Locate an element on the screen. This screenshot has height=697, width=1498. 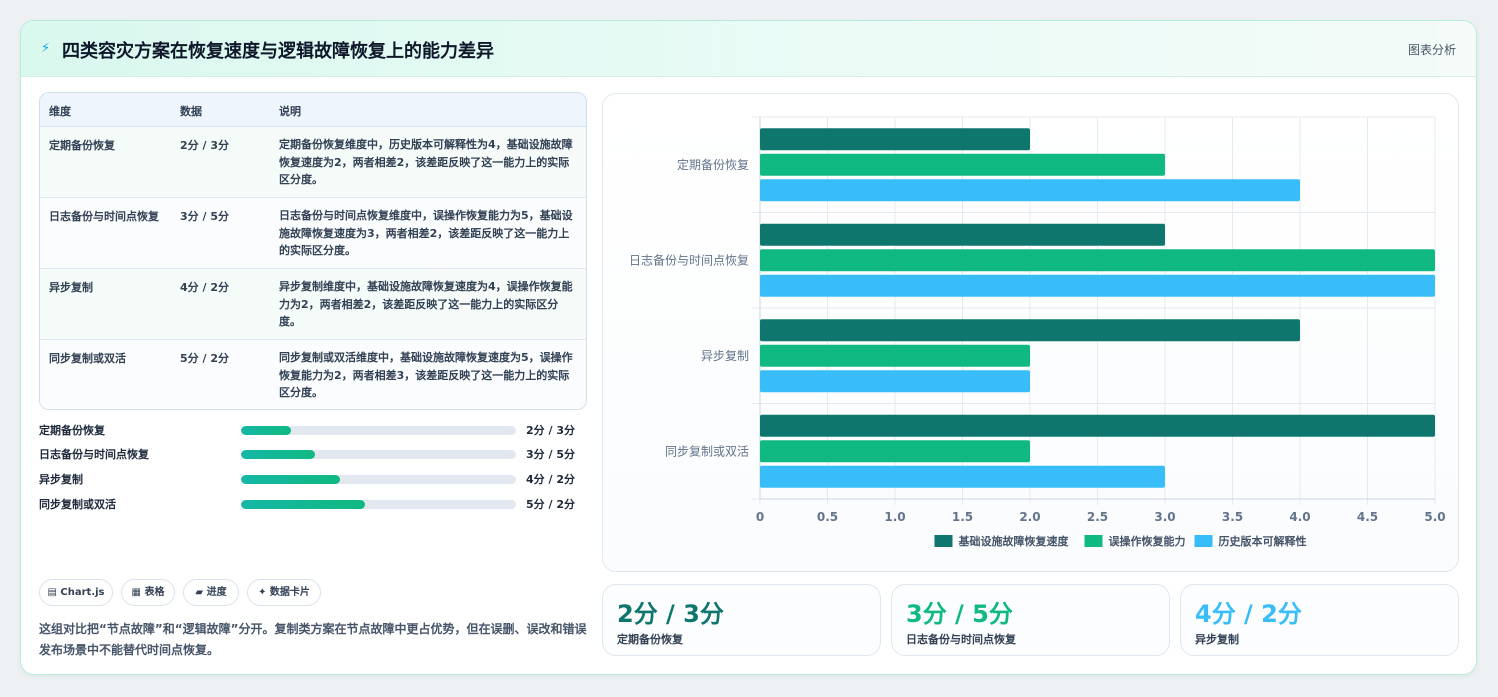
progress-row: 日志备份与时间点恢复 3分 / 5分 is located at coordinates (309, 454).